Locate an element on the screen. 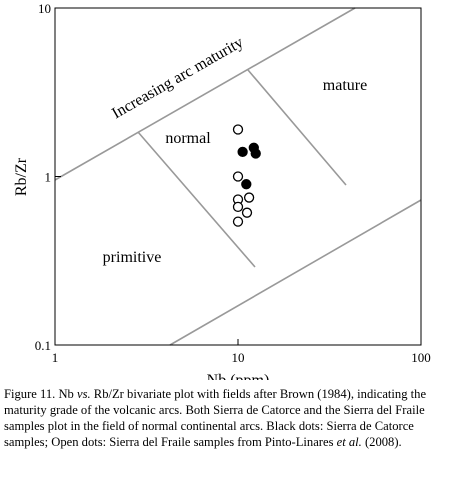 This screenshot has width=452, height=488. x-axis-label: Nb (ppm) is located at coordinates (238, 376).